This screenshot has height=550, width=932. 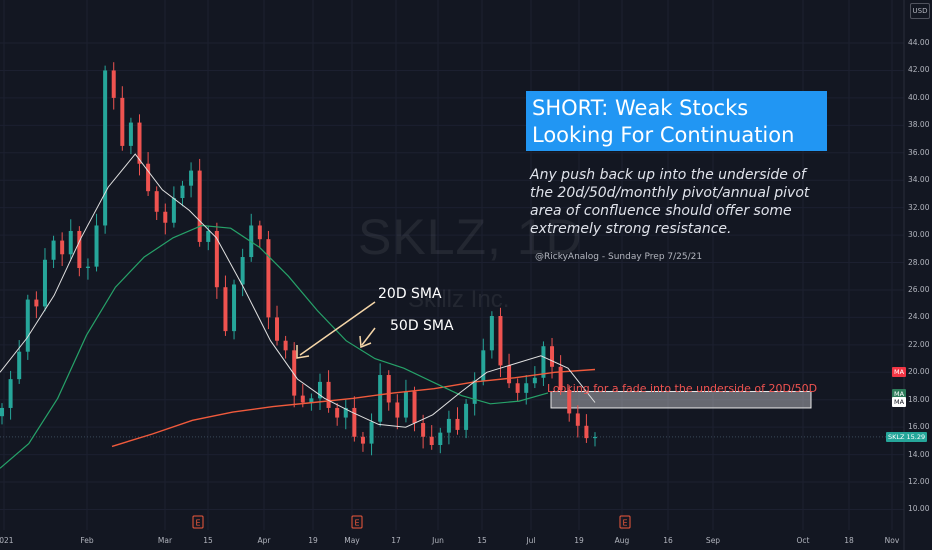 I want to click on y-tick-label: 12.00, so click(x=919, y=482).